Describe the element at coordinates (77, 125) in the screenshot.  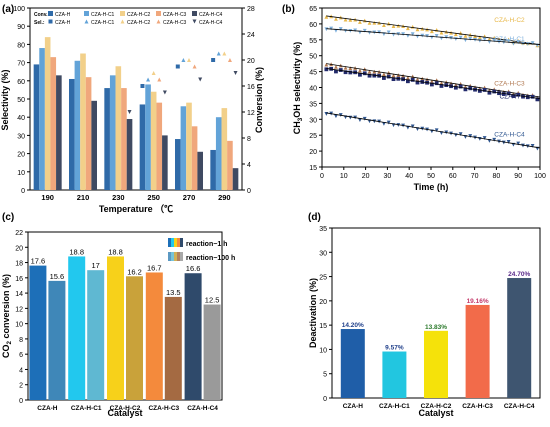
I see `a-bar-CZA-H-C1` at that location.